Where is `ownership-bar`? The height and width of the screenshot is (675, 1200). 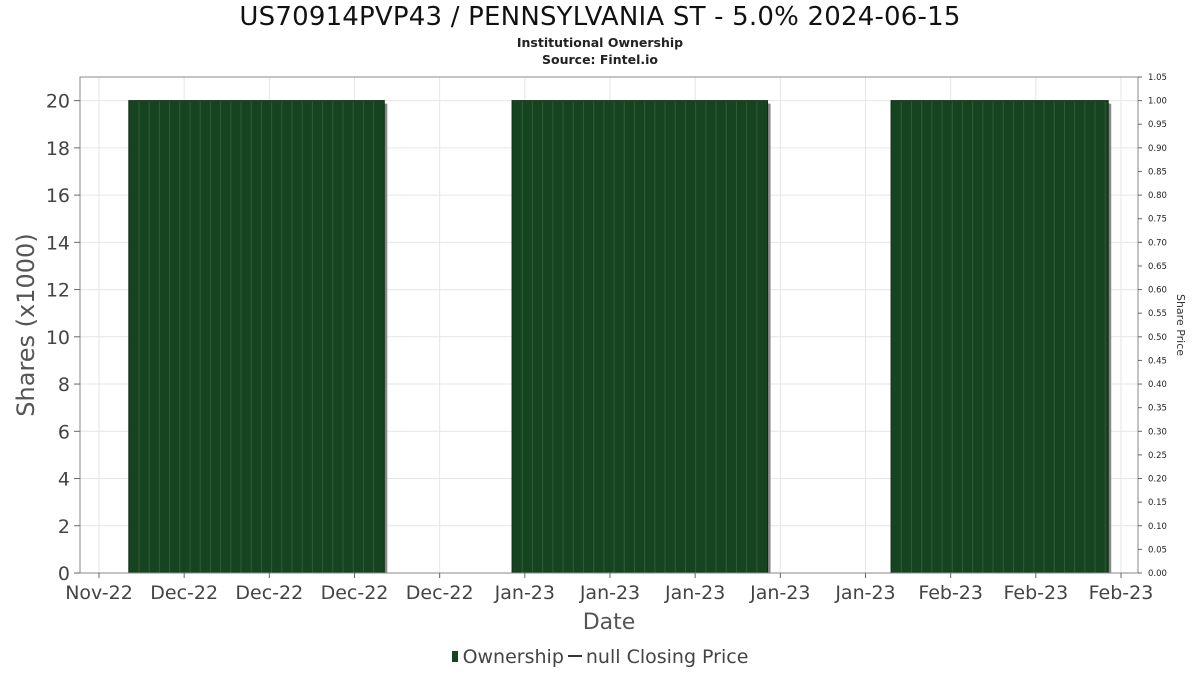
ownership-bar is located at coordinates (999, 337).